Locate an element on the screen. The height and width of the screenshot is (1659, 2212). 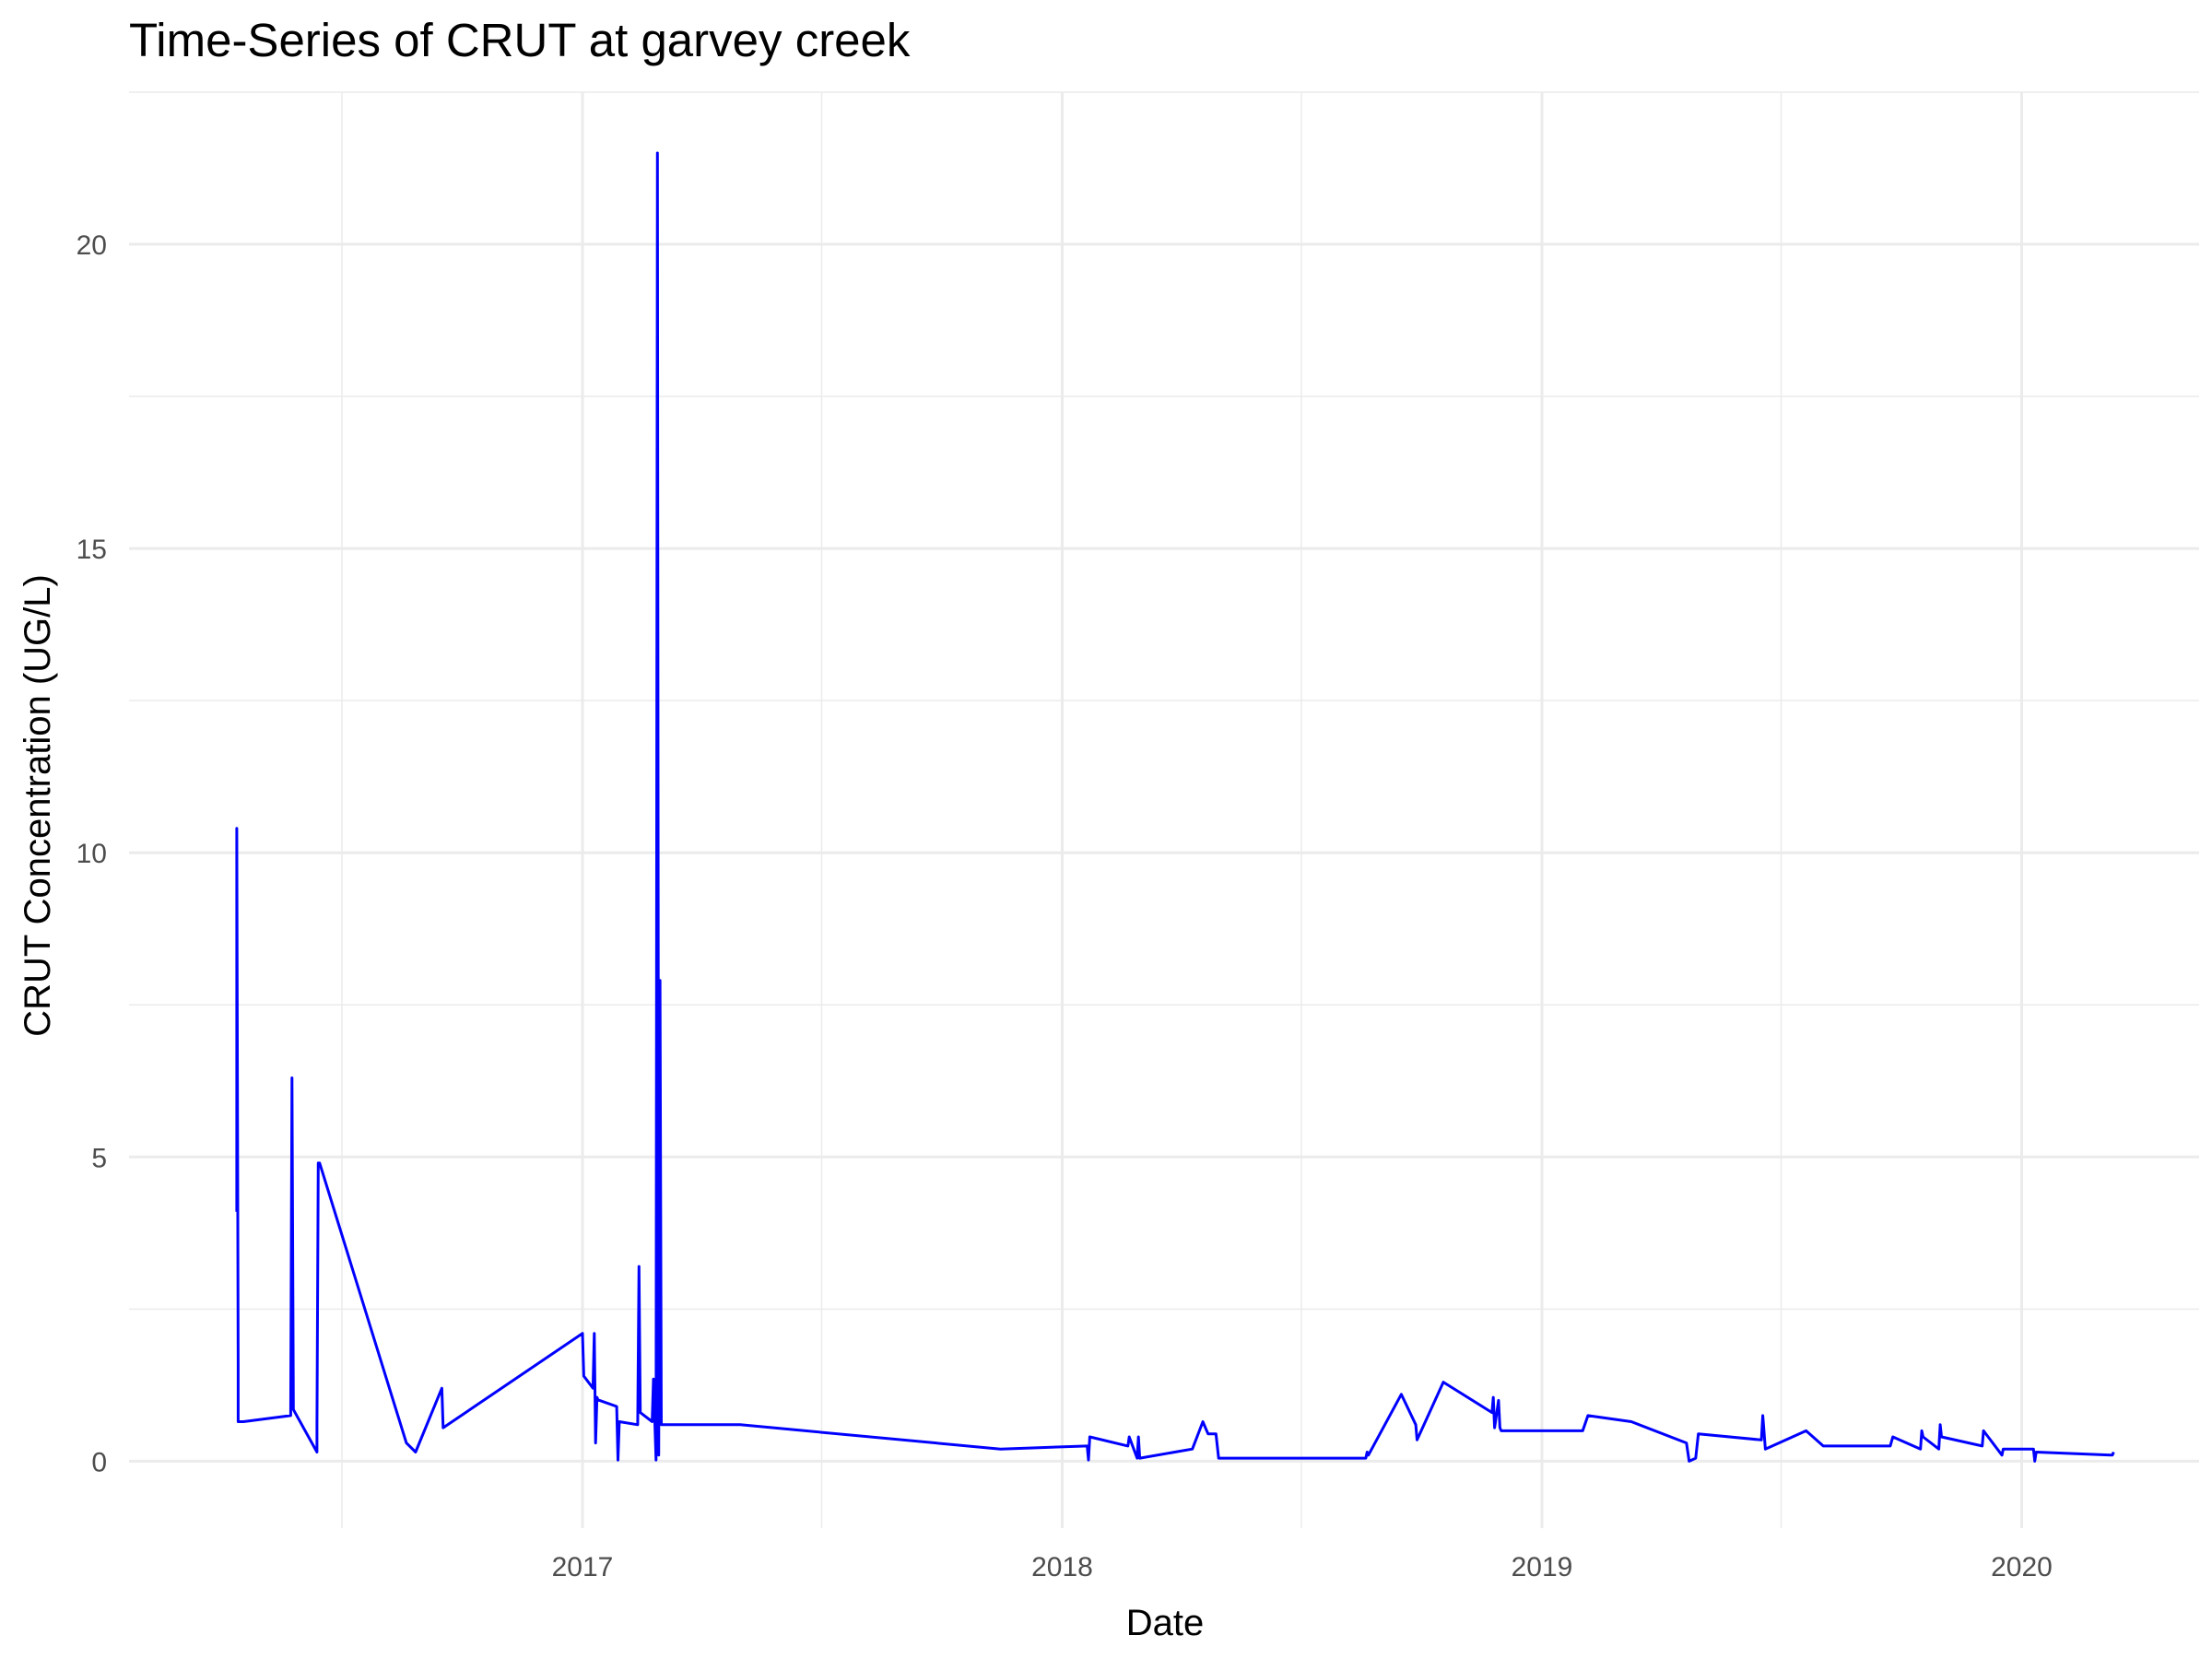
y-tick-label: 15 is located at coordinates (91, 550).